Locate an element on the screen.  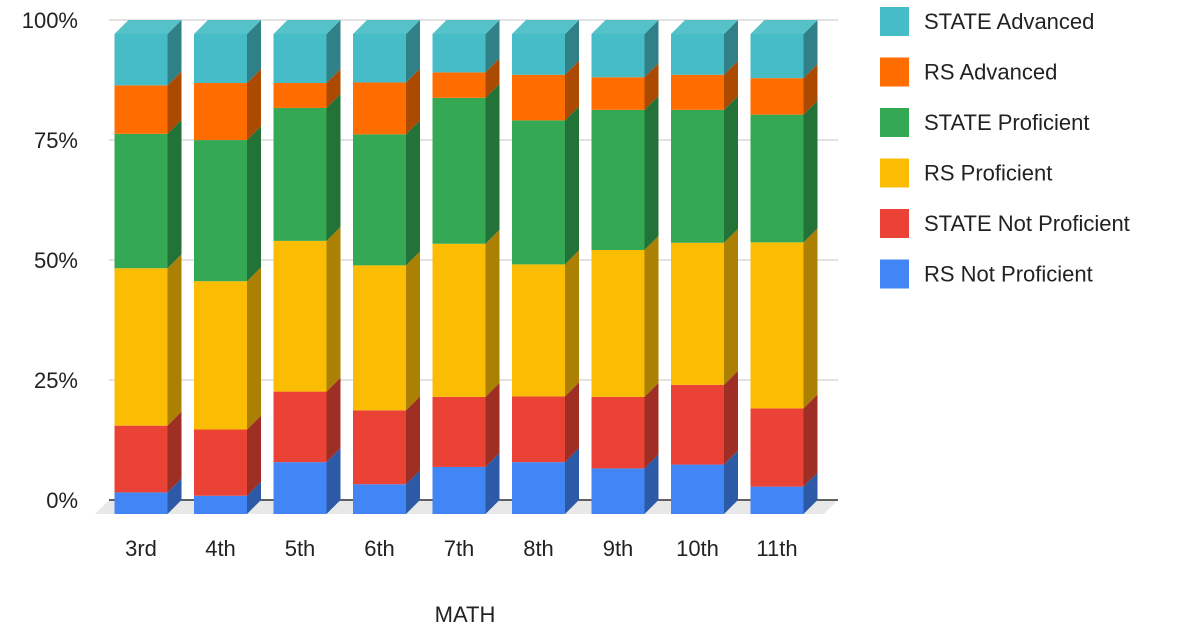
bar-9th-rs-not-proficient-side is located at coordinates (651, 484).